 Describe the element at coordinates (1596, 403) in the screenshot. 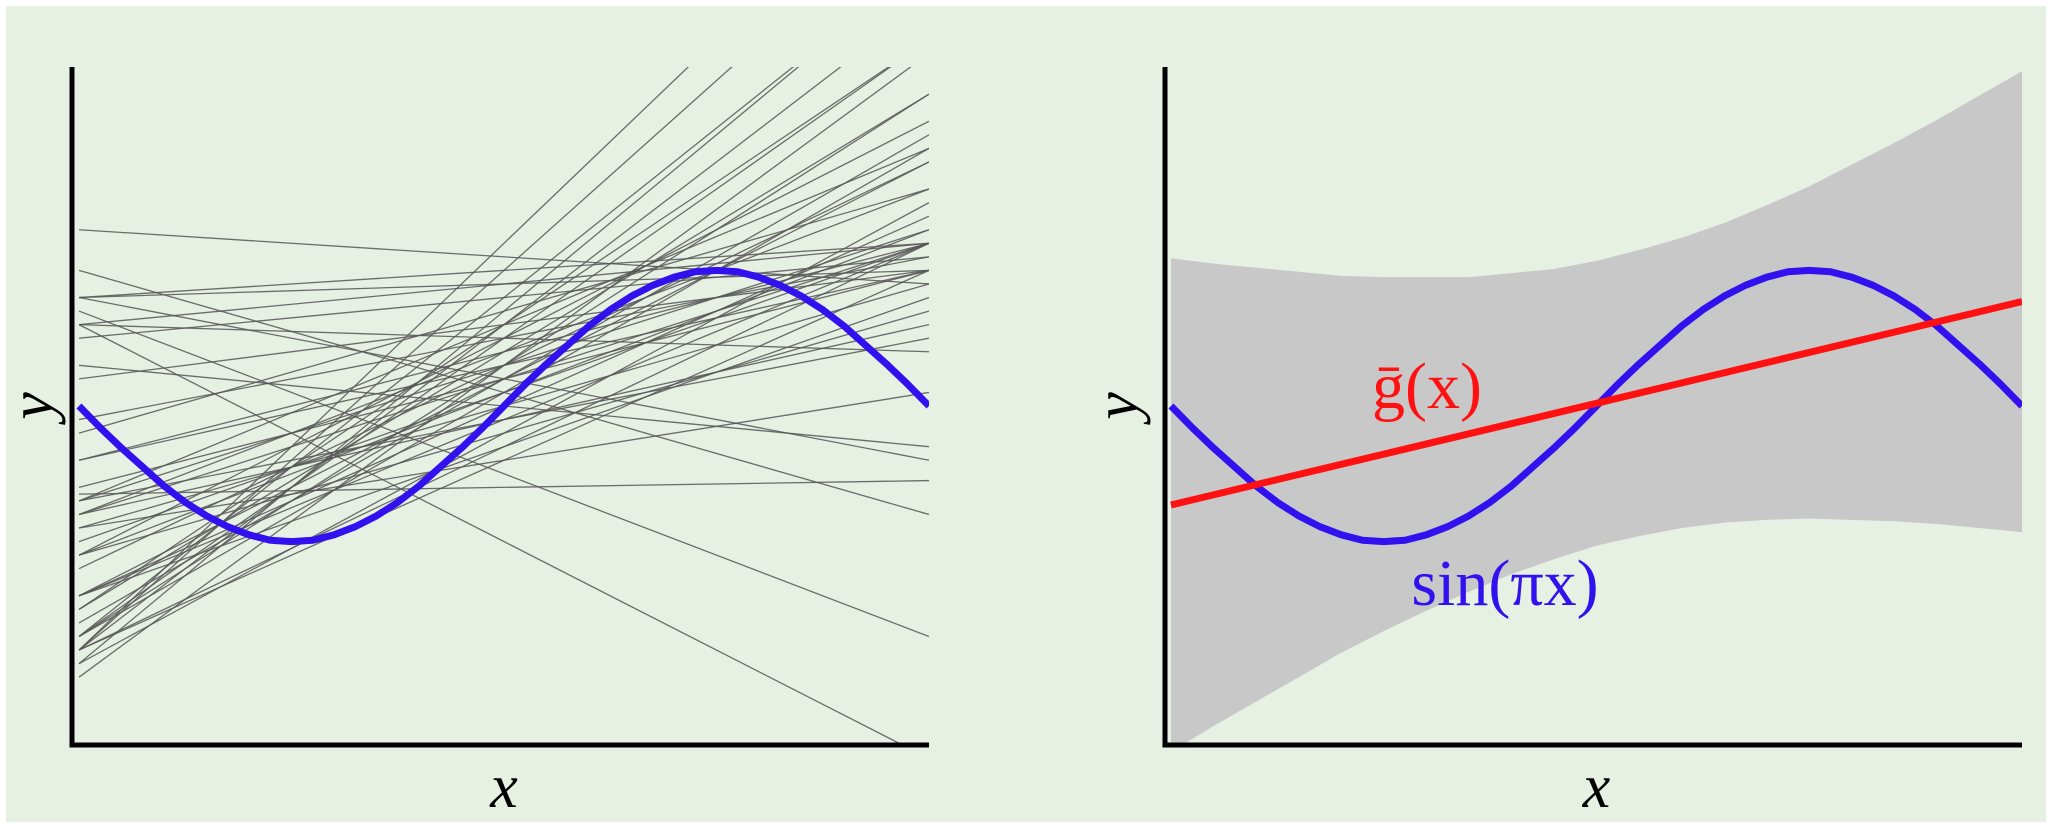

I see `mean-line` at that location.